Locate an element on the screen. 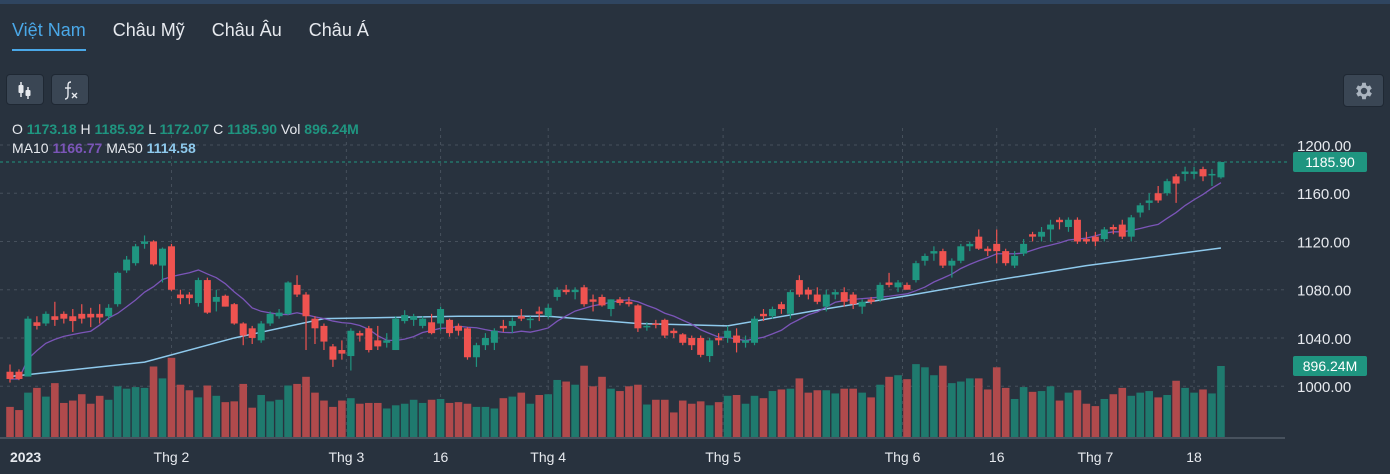  price-axis-label: 1000.00 is located at coordinates (1324, 387).